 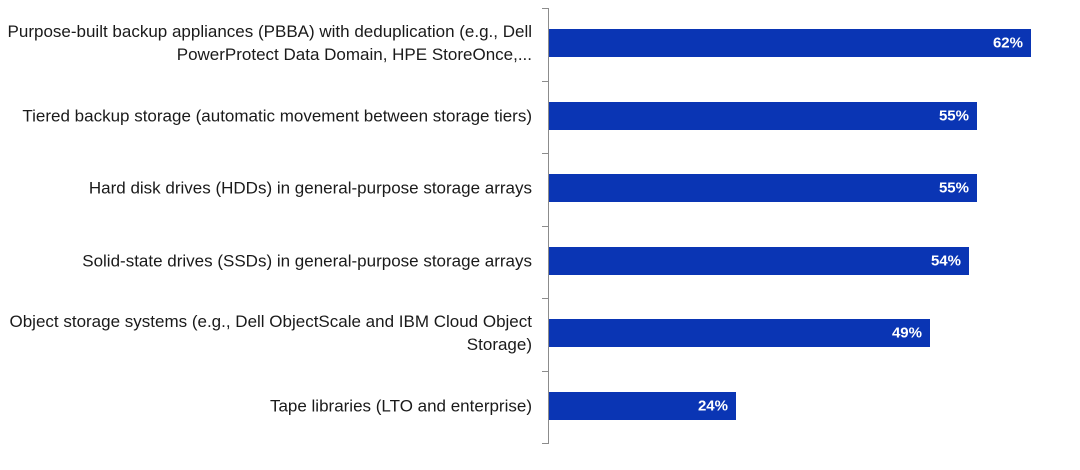 I want to click on bar: 54%, so click(x=759, y=260).